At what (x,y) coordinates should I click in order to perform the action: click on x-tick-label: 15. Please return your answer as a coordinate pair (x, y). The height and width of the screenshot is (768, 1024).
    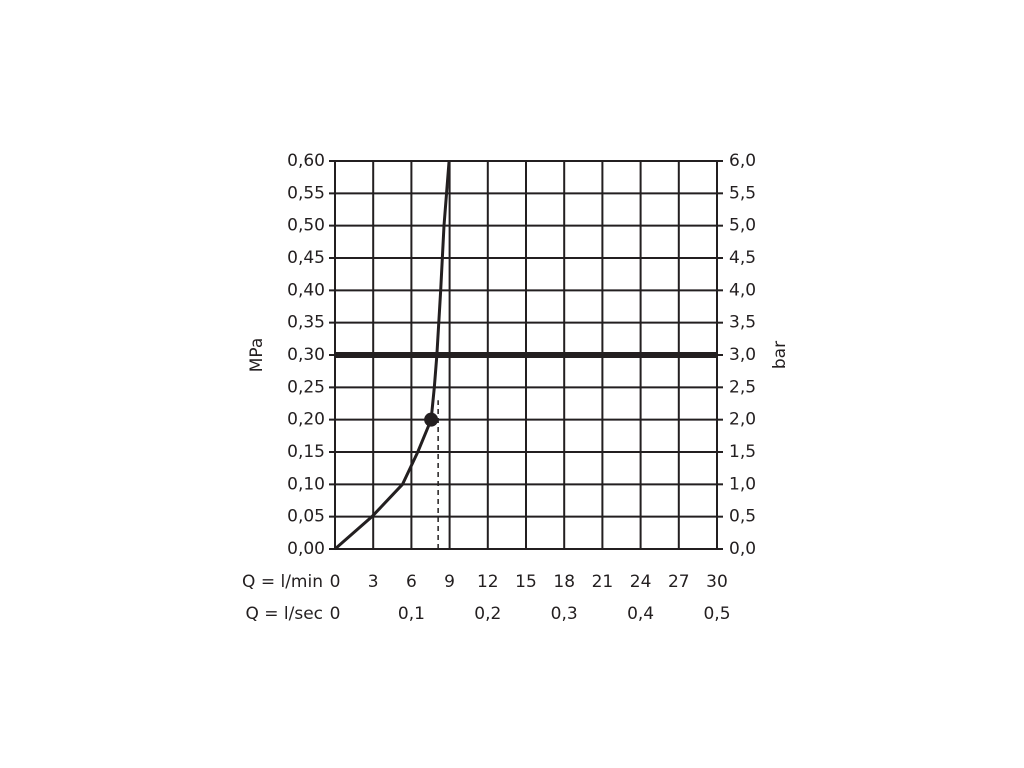
    Looking at the image, I should click on (526, 582).